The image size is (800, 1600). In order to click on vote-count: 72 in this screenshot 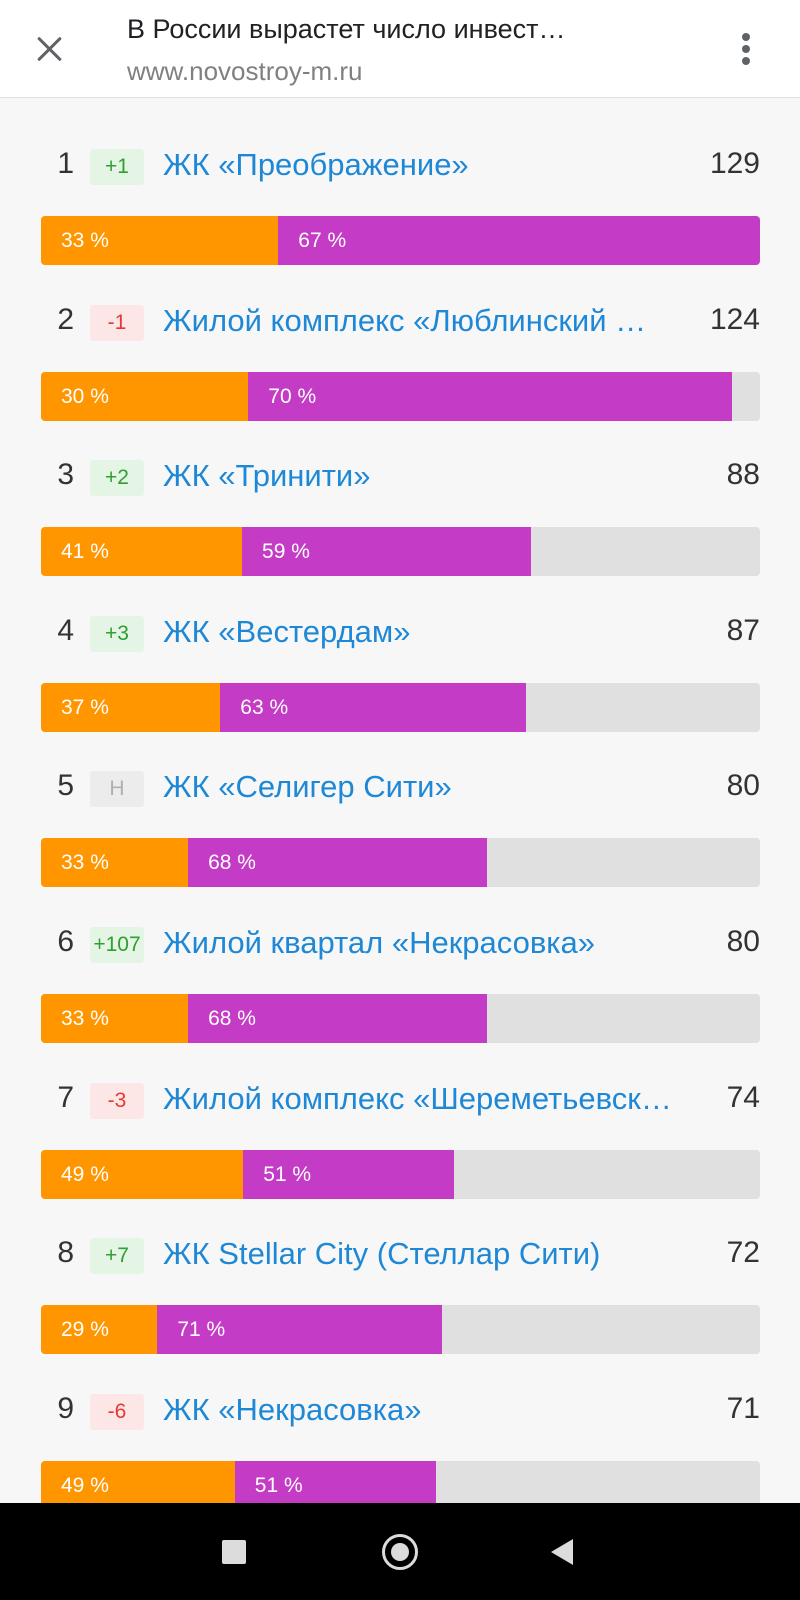, I will do `click(743, 1252)`.